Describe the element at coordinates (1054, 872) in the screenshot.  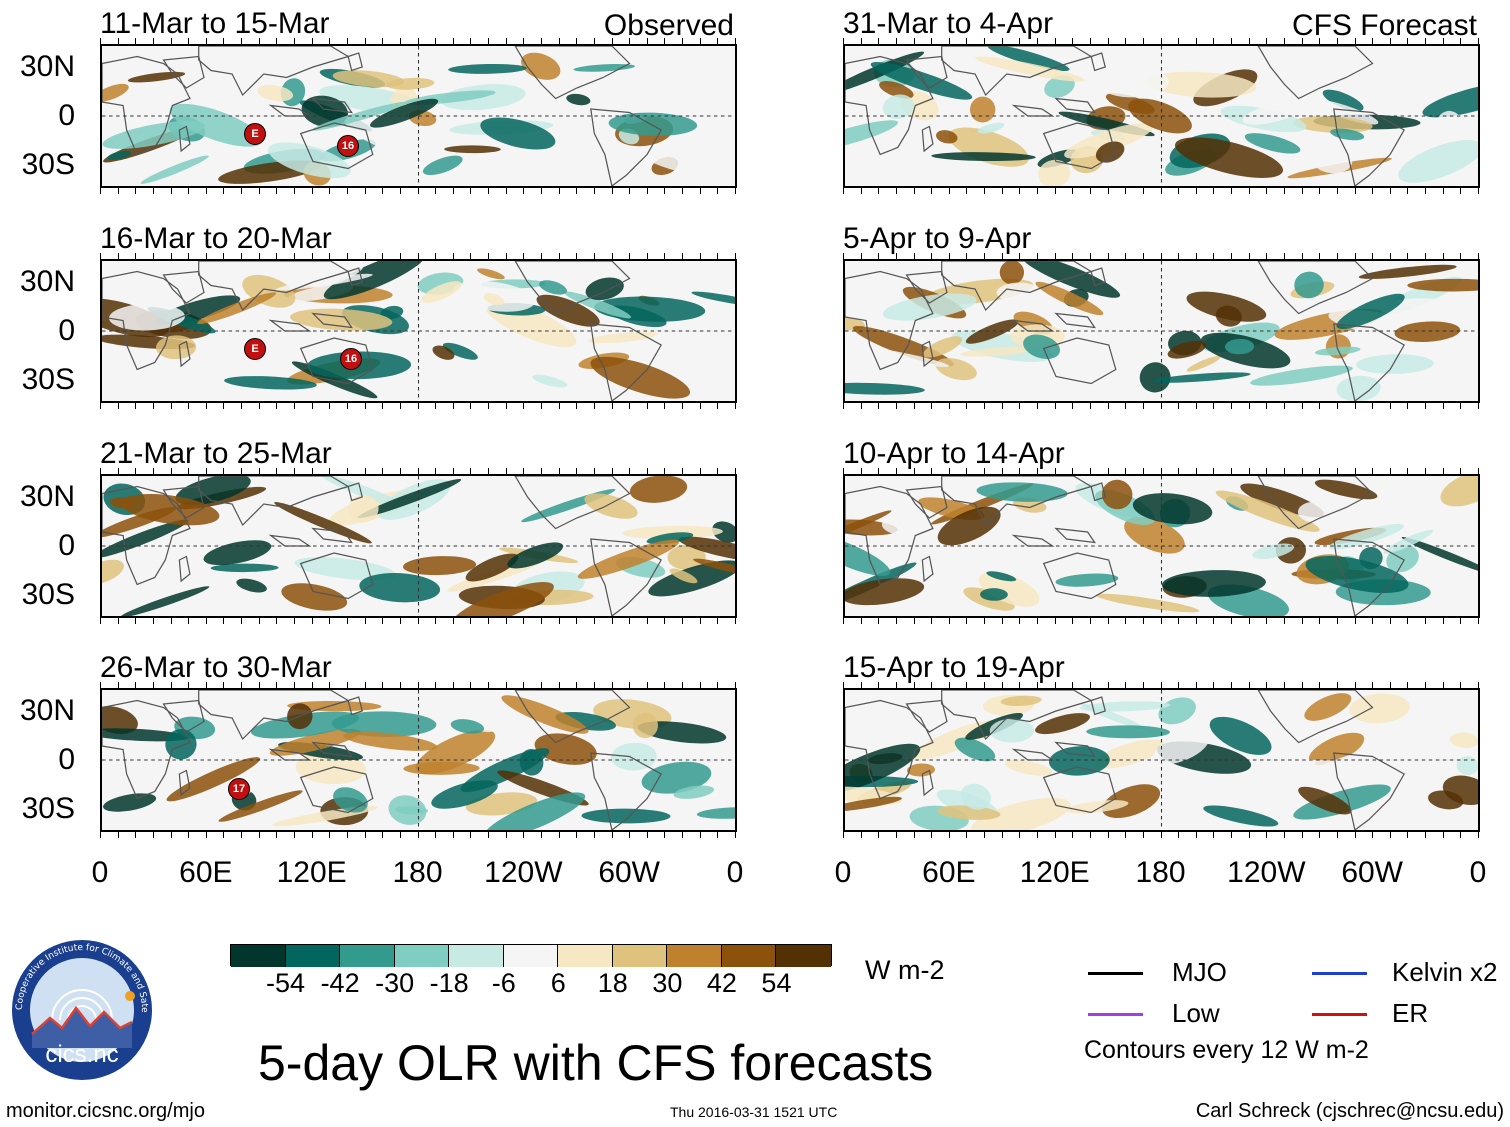
I see `lon-label: 120E` at that location.